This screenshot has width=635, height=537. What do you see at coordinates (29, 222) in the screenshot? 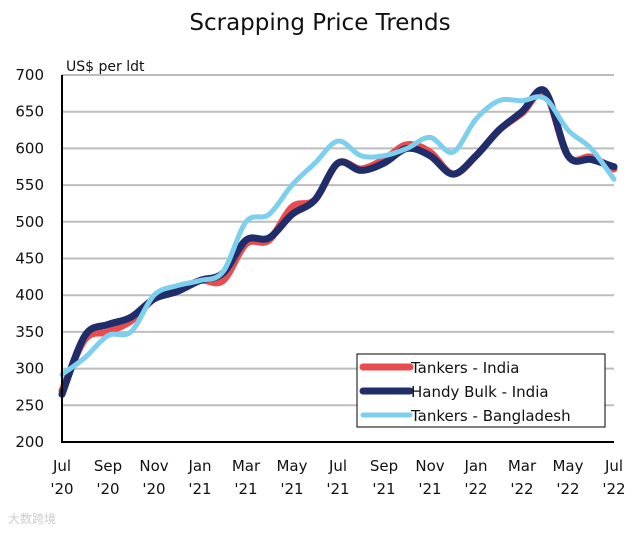
I see `y-tick-label: 500` at bounding box center [29, 222].